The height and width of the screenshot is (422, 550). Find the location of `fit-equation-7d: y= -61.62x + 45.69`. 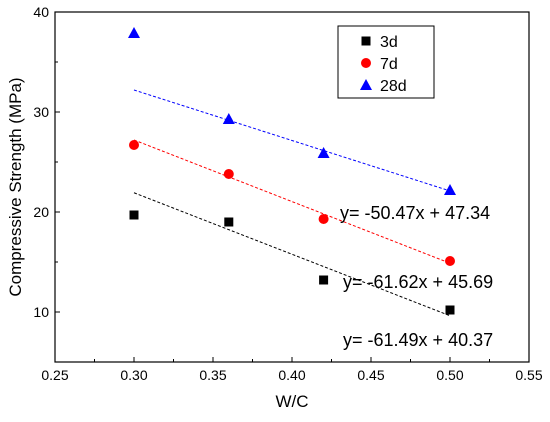

fit-equation-7d: y= -61.62x + 45.69 is located at coordinates (418, 282).